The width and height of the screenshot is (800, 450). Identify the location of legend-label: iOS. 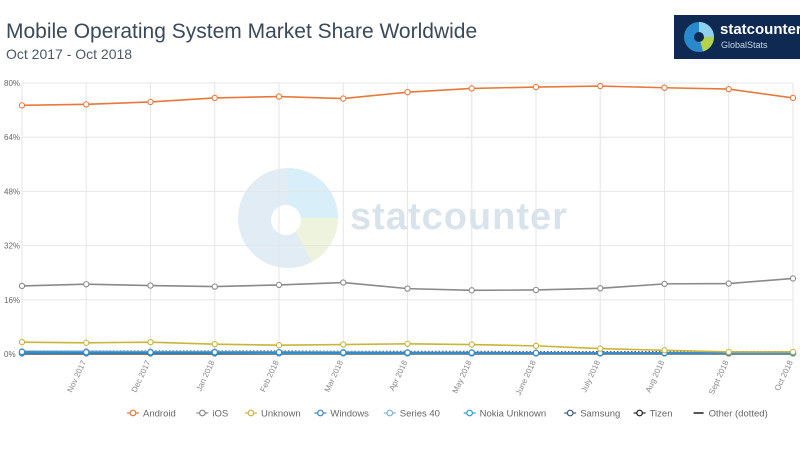
(220, 414).